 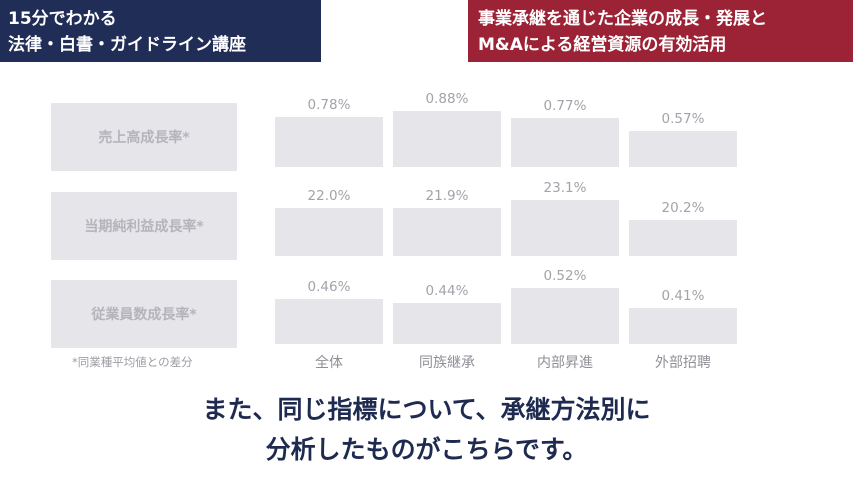 What do you see at coordinates (565, 188) in the screenshot?
I see `data-label: 23.1%` at bounding box center [565, 188].